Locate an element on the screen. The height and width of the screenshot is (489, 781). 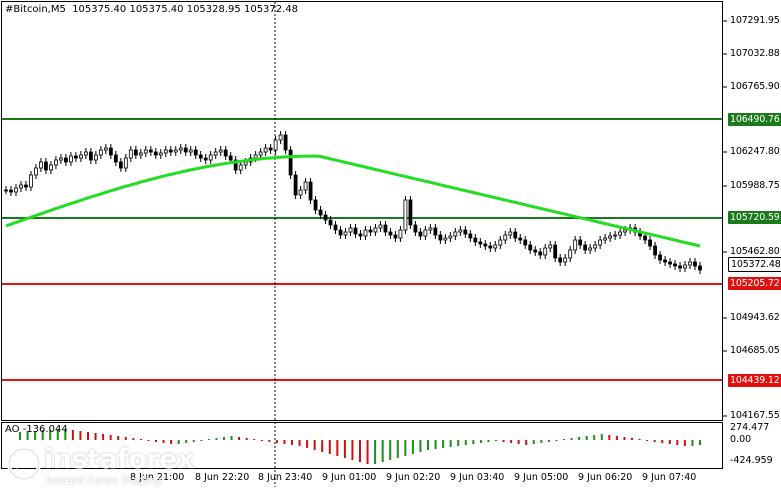
time-tick: 9 Jun 06:20 is located at coordinates (605, 477).